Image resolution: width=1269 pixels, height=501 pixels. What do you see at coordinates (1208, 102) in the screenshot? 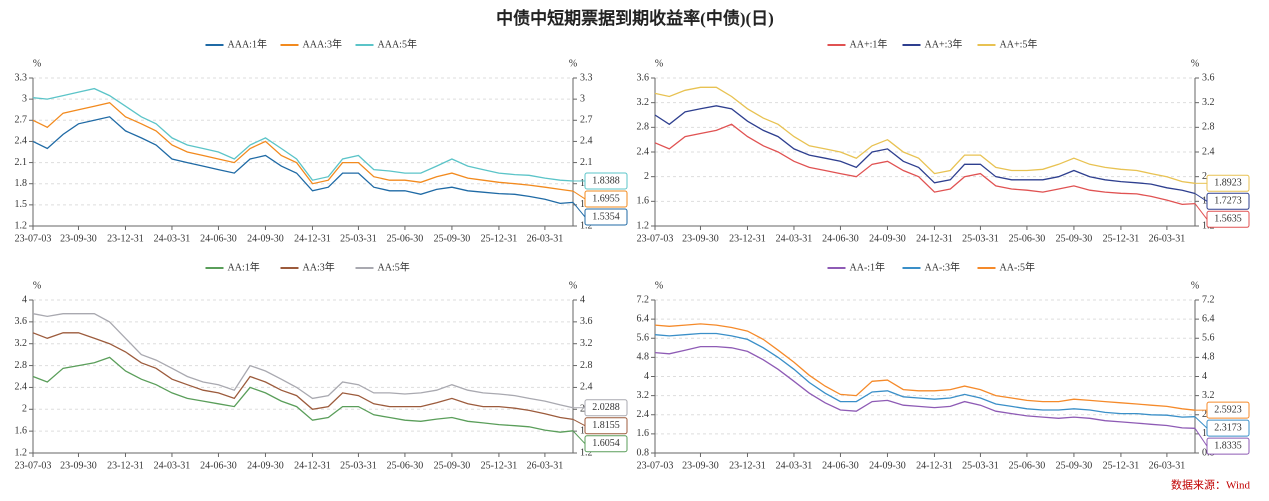
I see `y2-tick-label: 3.2` at bounding box center [1208, 102].